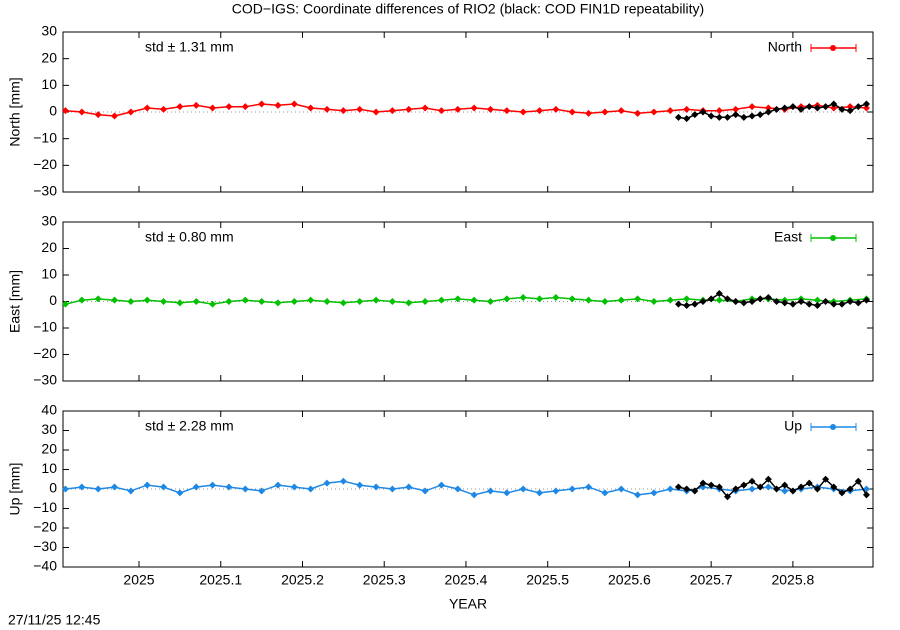 This screenshot has height=630, width=900. What do you see at coordinates (189, 47) in the screenshot?
I see `std-annotation: std ± 1.31 mm` at bounding box center [189, 47].